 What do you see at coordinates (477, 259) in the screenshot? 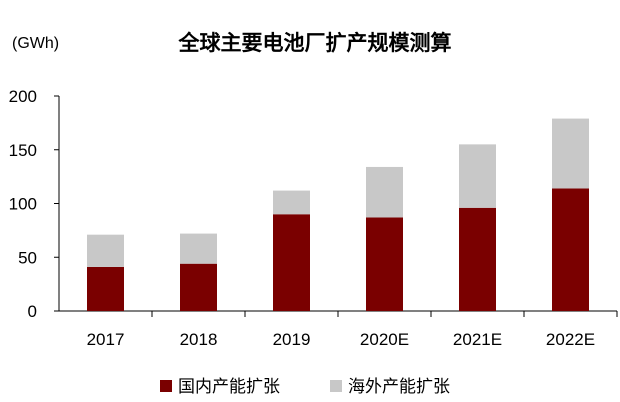
I see `bar-domestic-2021E` at bounding box center [477, 259].